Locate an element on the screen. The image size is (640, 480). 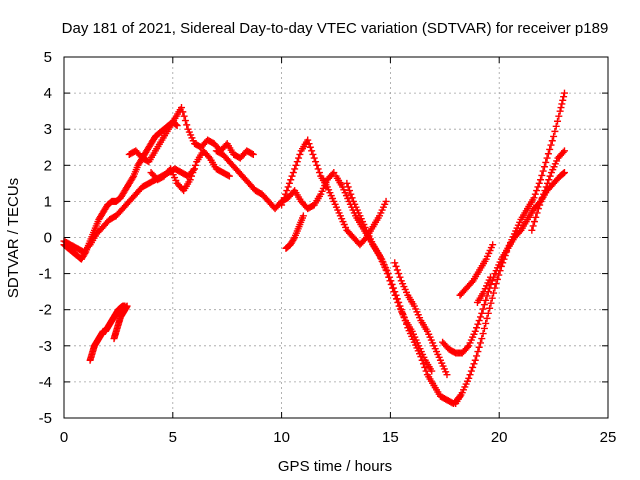
y-tick-label: -2 is located at coordinates (45, 310).